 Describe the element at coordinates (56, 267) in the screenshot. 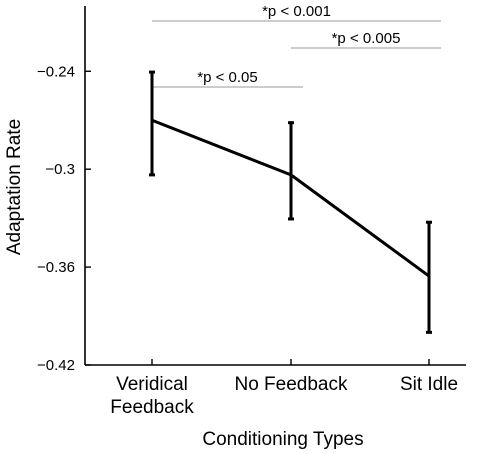

I see `y-tick-label: −0.36` at that location.